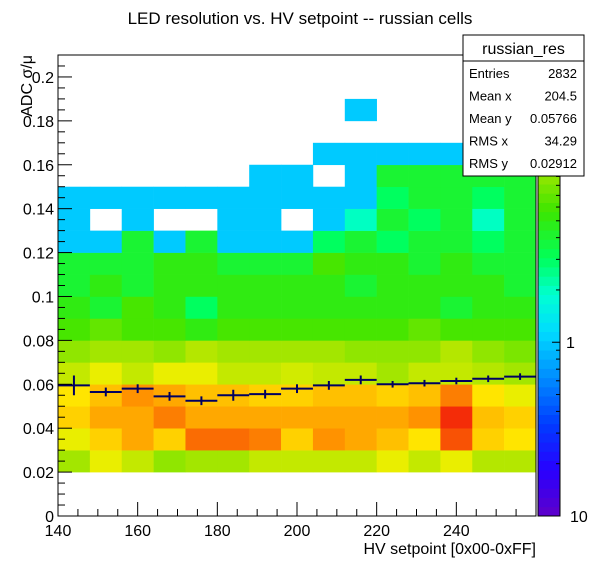  What do you see at coordinates (560, 141) in the screenshot?
I see `stats-value: 34.29` at bounding box center [560, 141].